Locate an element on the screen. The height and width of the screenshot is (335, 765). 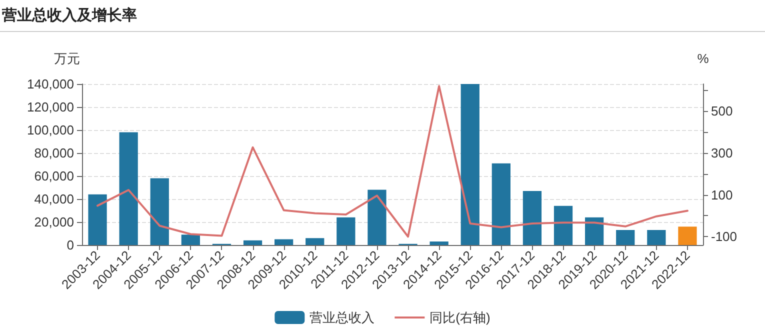
y-axis-title: 万元 is located at coordinates (67, 58).